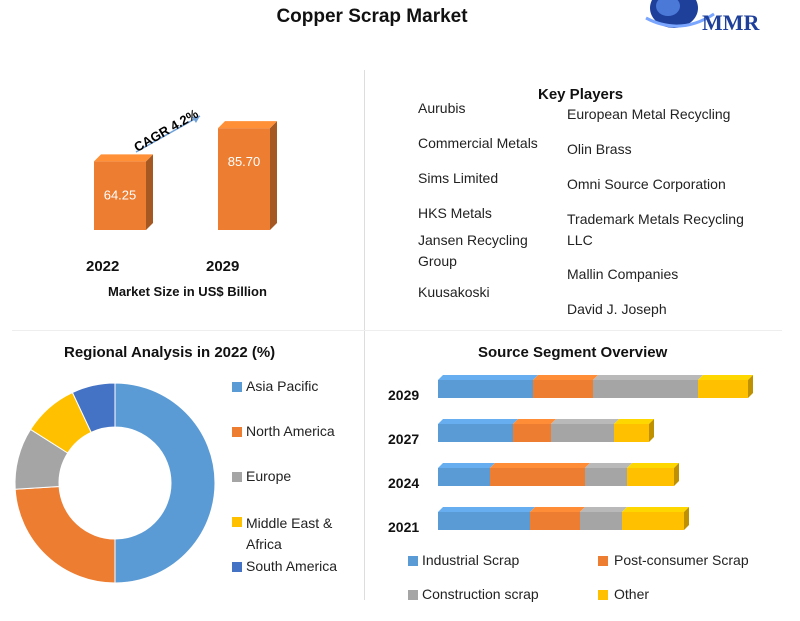 Image resolution: width=800 pixels, height=621 pixels. Describe the element at coordinates (473, 250) in the screenshot. I see `key-player: Jansen Recycling Group` at that location.